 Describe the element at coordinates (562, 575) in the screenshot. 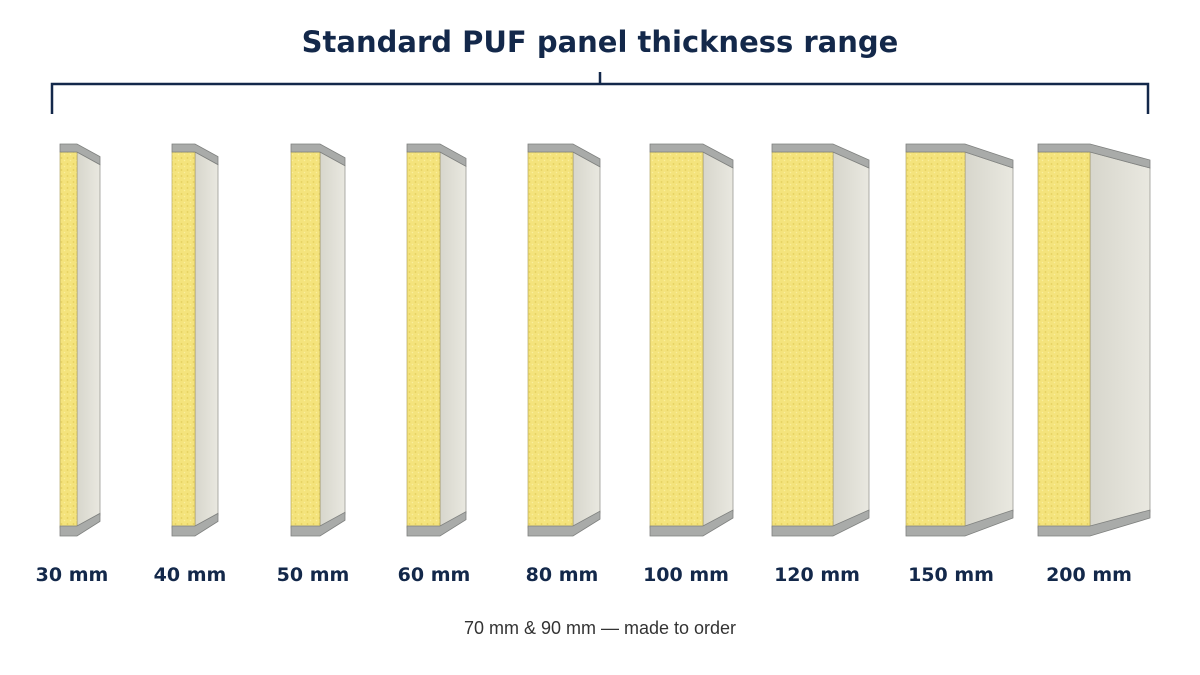

I see `panel-label: 80 mm` at that location.